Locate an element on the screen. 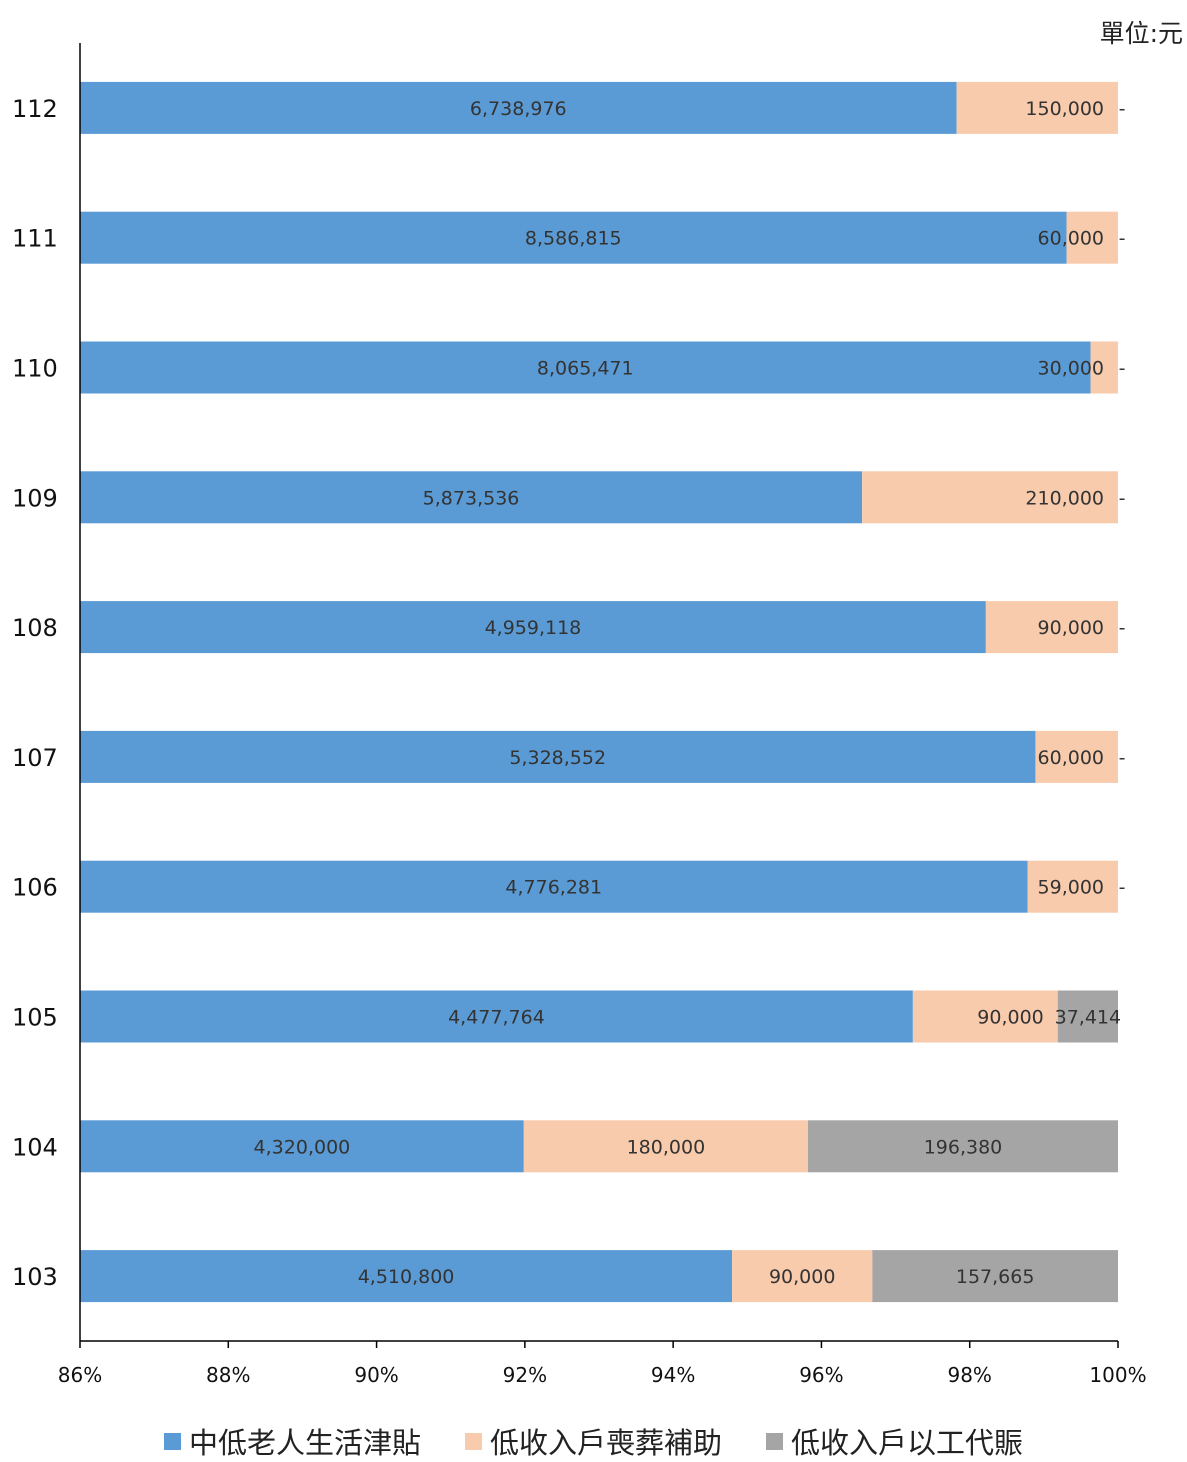 Image resolution: width=1187 pixels, height=1462 pixels. legend-item-s0: 中低老人生活津貼 is located at coordinates (292, 1441).